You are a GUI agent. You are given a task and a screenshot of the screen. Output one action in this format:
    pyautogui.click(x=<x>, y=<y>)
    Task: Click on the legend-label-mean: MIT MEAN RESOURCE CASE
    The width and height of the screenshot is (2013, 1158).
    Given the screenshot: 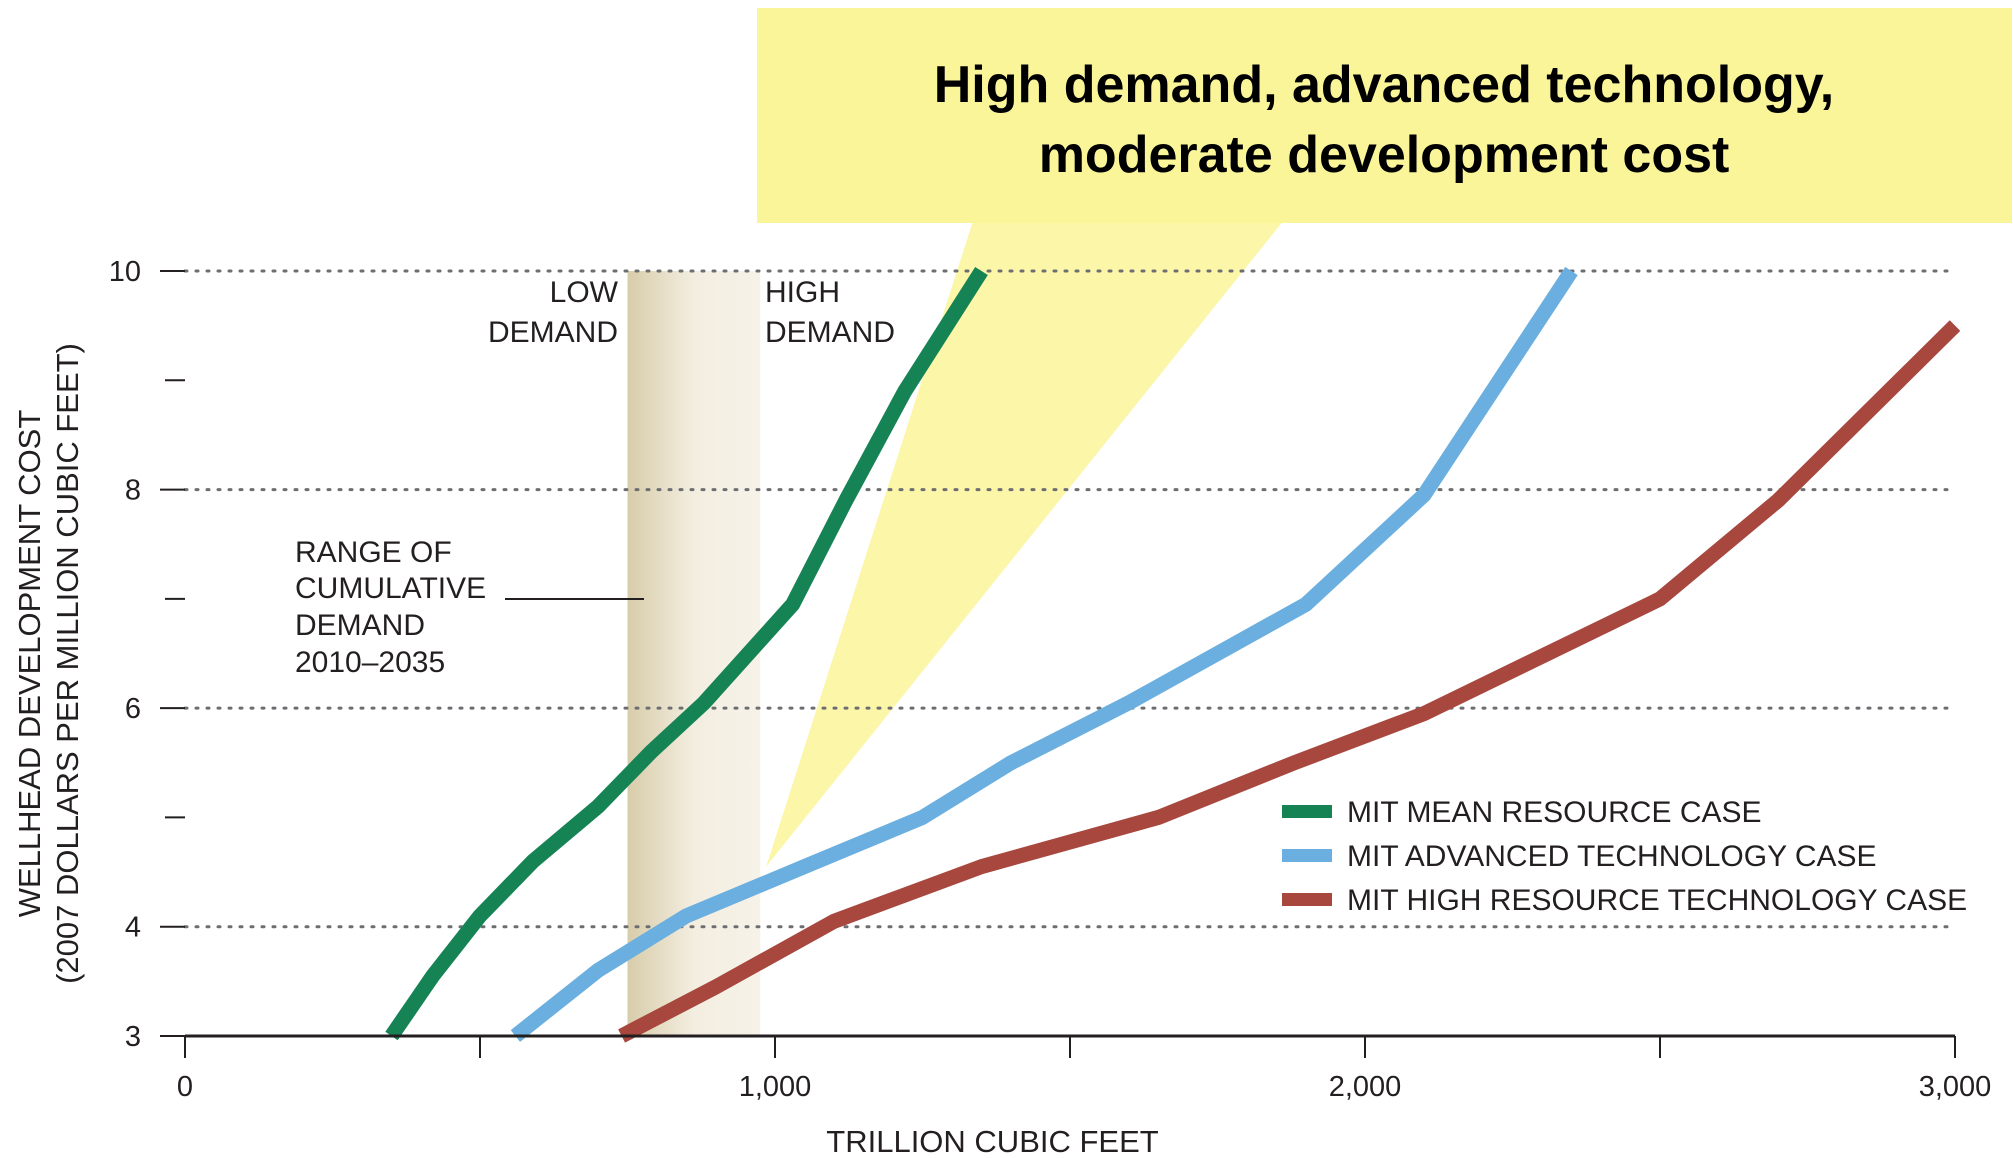 What is the action you would take?
    pyautogui.click(x=1554, y=812)
    